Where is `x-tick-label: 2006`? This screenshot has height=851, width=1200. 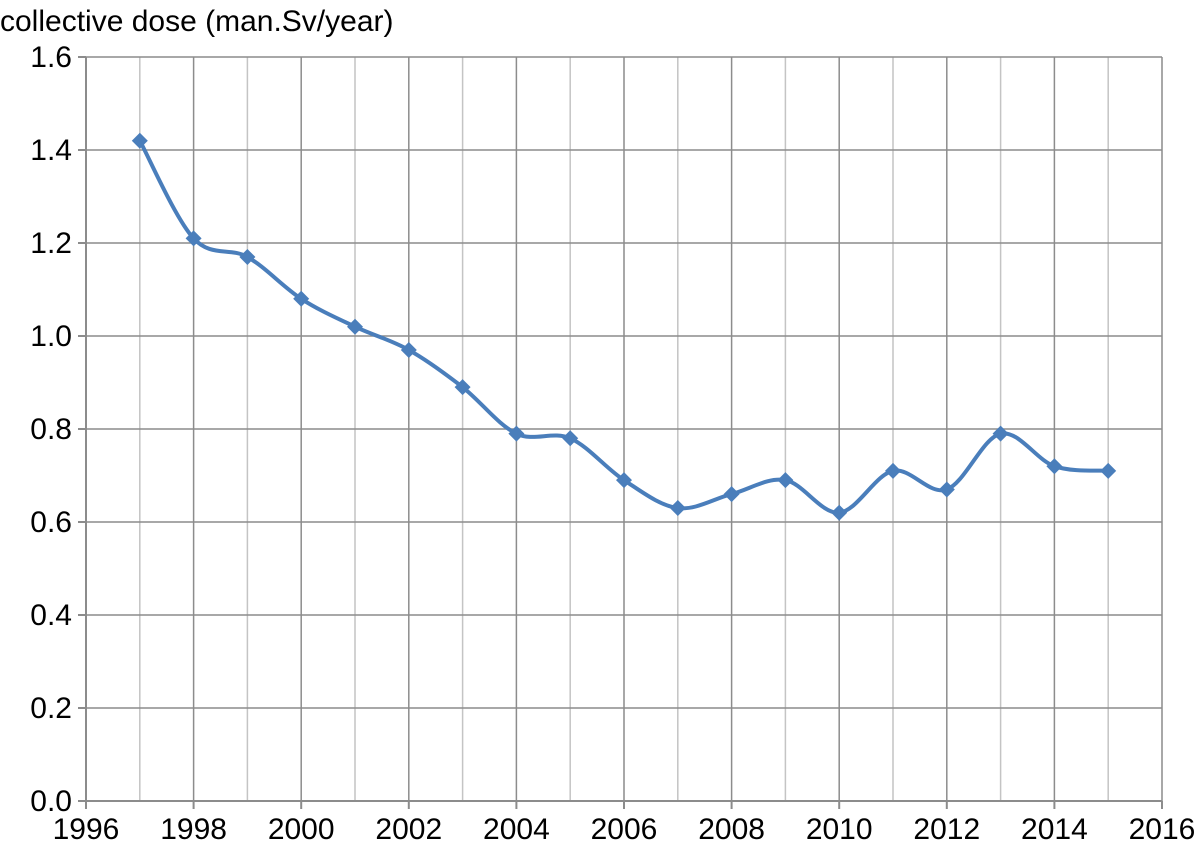 x-tick-label: 2006 is located at coordinates (624, 829).